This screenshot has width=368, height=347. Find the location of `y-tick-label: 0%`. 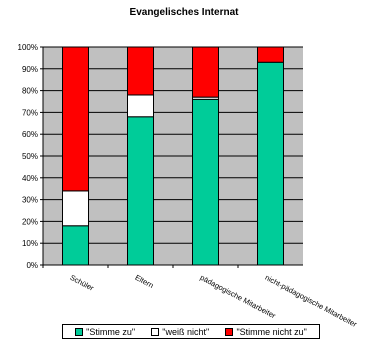

y-tick-label: 0% is located at coordinates (32, 265).